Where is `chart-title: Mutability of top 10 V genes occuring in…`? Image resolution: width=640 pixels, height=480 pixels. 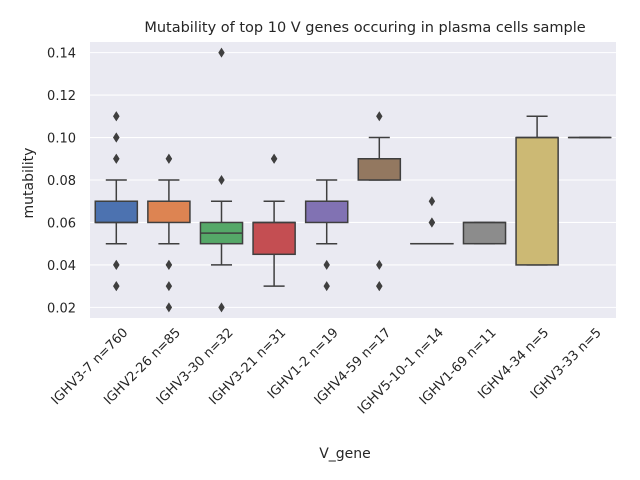
chart-title: Mutability of top 10 V genes occuring in… is located at coordinates (364, 28).